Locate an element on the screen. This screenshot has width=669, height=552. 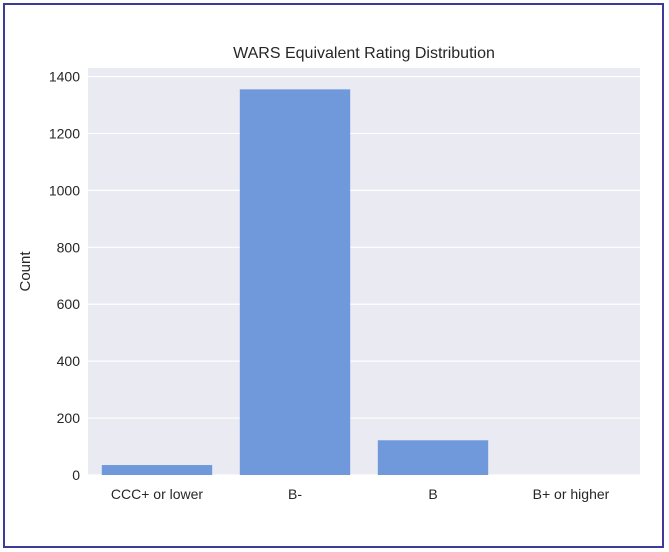
y-tick-label: 1200 is located at coordinates (64, 133).